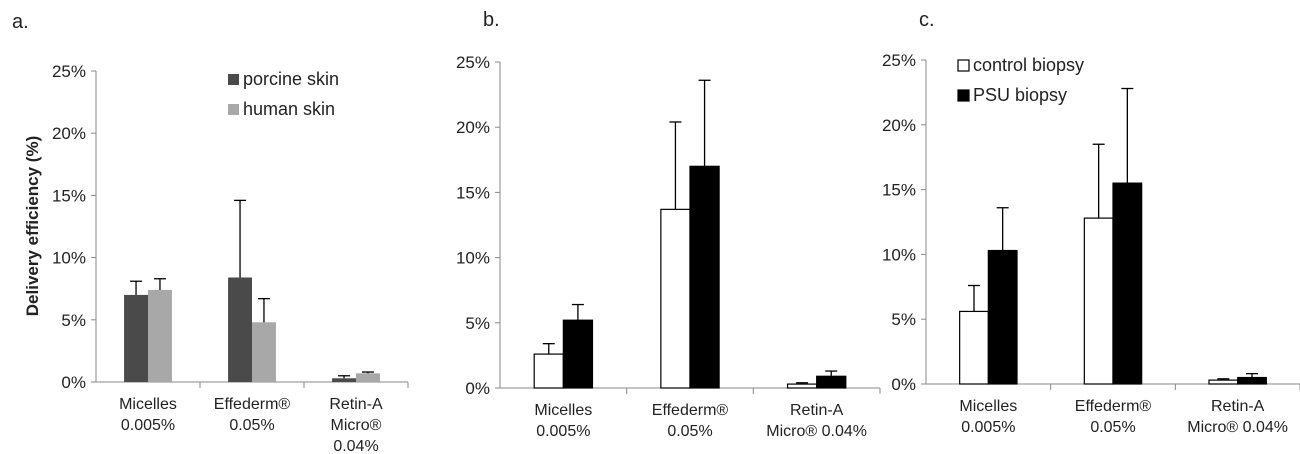 Image resolution: width=1300 pixels, height=454 pixels. Describe the element at coordinates (20, 22) in the screenshot. I see `panel-label: a.` at that location.